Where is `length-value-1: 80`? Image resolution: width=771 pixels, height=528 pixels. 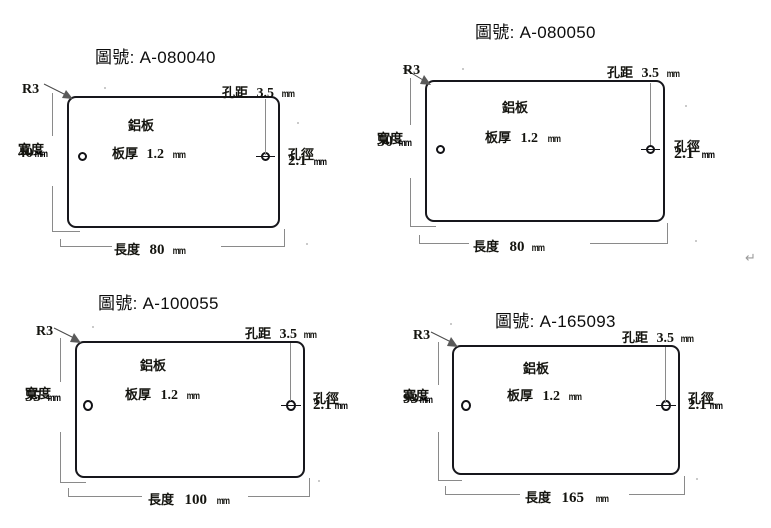 length-value-1: 80 is located at coordinates (157, 250).